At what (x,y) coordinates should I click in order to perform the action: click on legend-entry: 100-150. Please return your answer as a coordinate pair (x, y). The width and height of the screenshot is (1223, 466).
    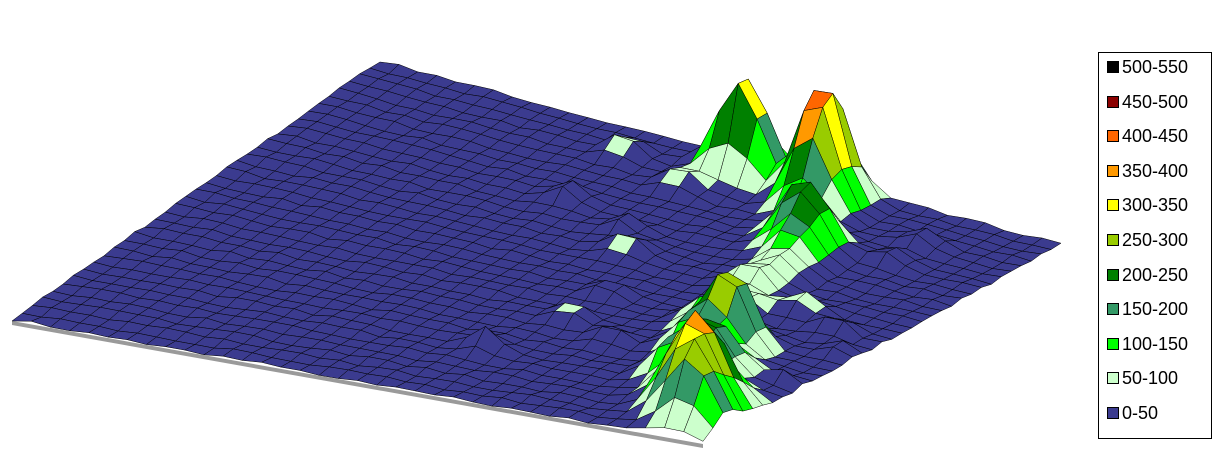
    Looking at the image, I should click on (1147, 344).